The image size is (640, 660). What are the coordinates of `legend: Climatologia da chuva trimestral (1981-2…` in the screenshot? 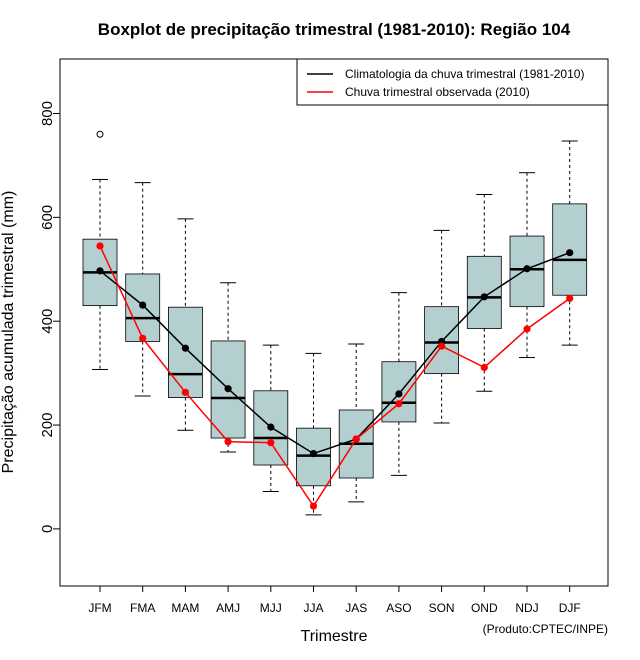 It's located at (452, 82).